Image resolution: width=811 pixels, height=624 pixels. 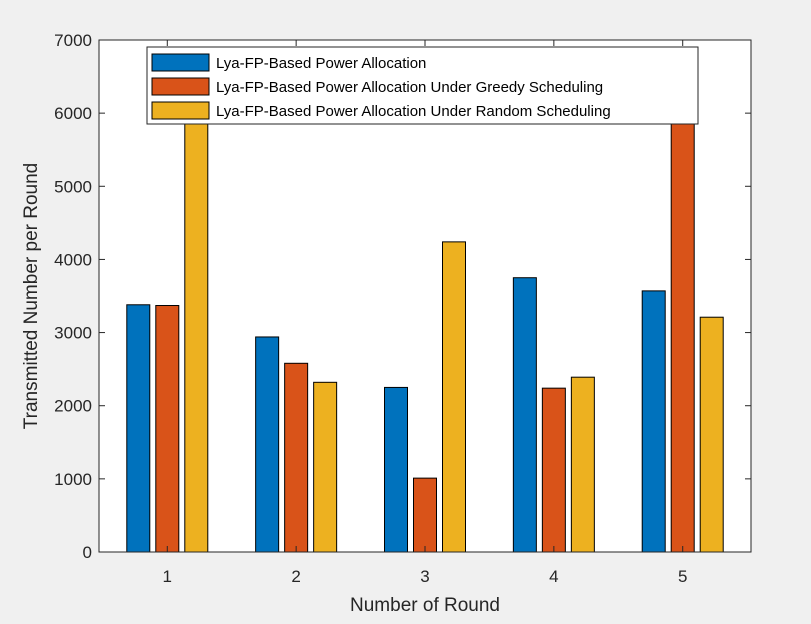 What do you see at coordinates (295, 576) in the screenshot?
I see `x-tick-label: 2` at bounding box center [295, 576].